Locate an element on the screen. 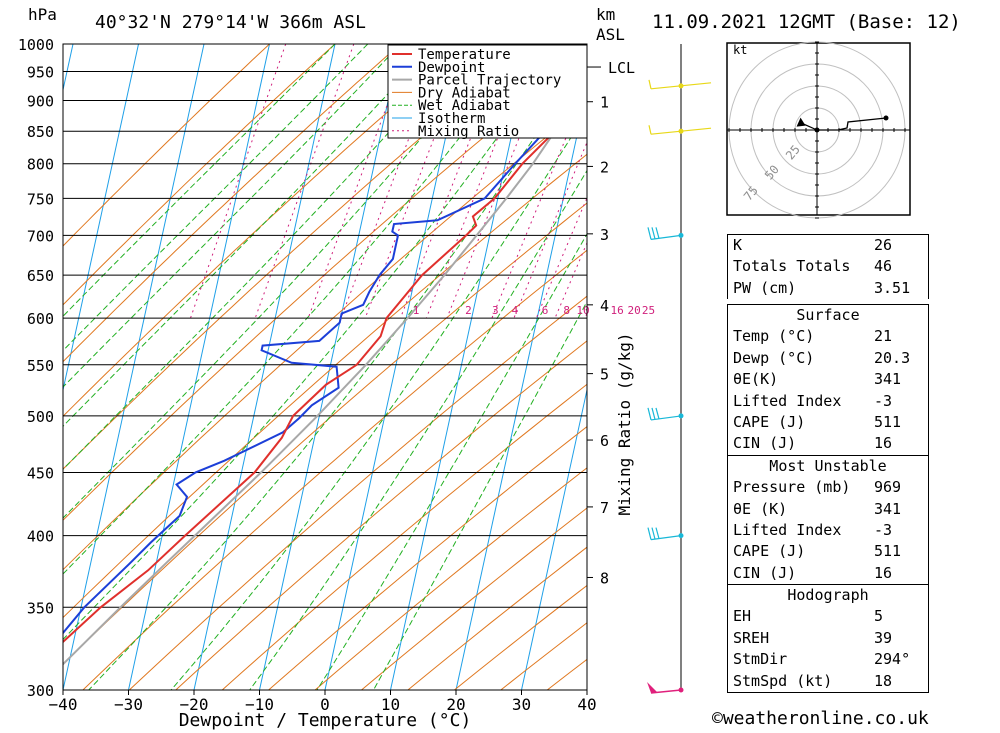  km-tick-label: 7 is located at coordinates (604, 508).